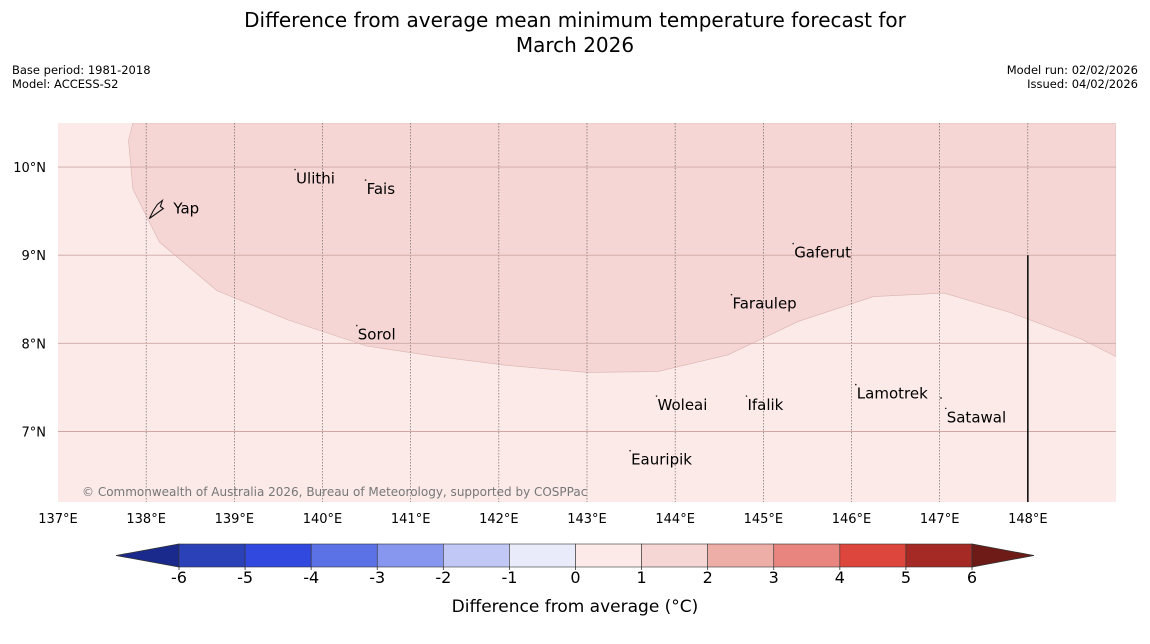 This screenshot has height=644, width=1150. Describe the element at coordinates (499, 519) in the screenshot. I see `lon-label: 142°E` at that location.